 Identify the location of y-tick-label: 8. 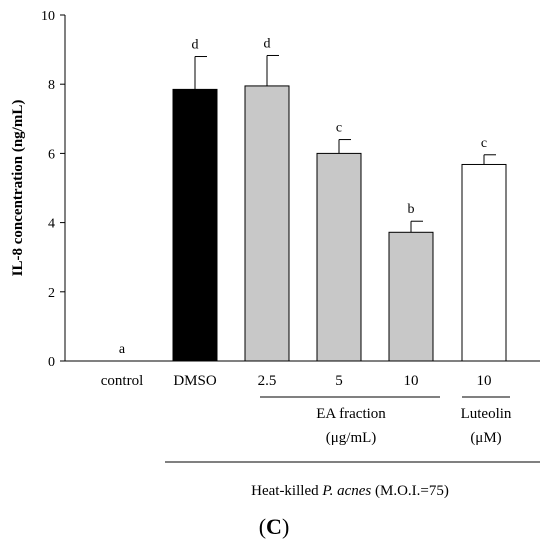
(51, 85).